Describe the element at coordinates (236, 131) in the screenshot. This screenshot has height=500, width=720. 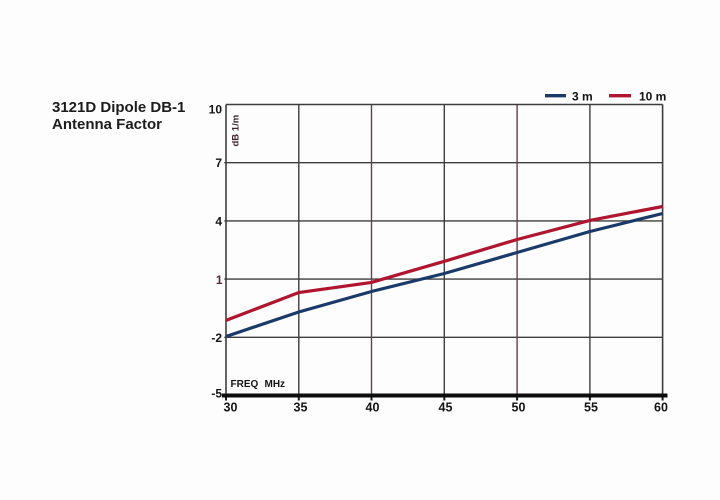
I see `svg-text: dB 1/m` at that location.